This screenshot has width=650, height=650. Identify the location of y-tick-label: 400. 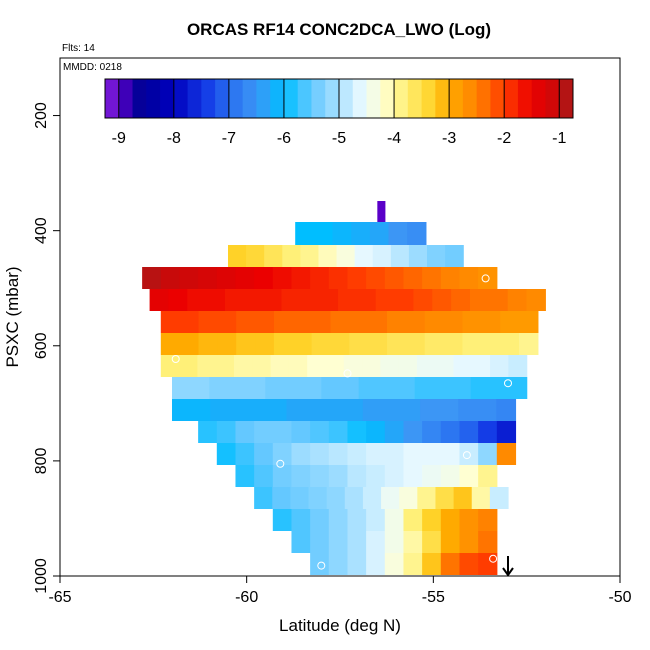
(41, 230).